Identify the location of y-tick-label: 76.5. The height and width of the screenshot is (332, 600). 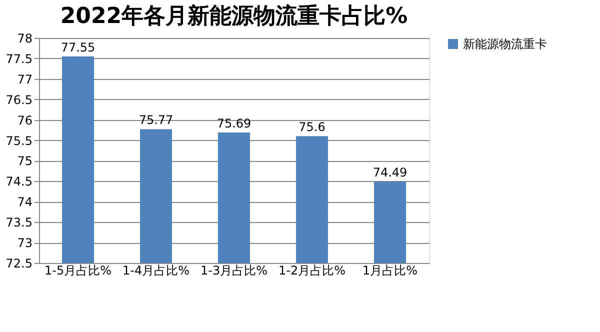
(19, 99).